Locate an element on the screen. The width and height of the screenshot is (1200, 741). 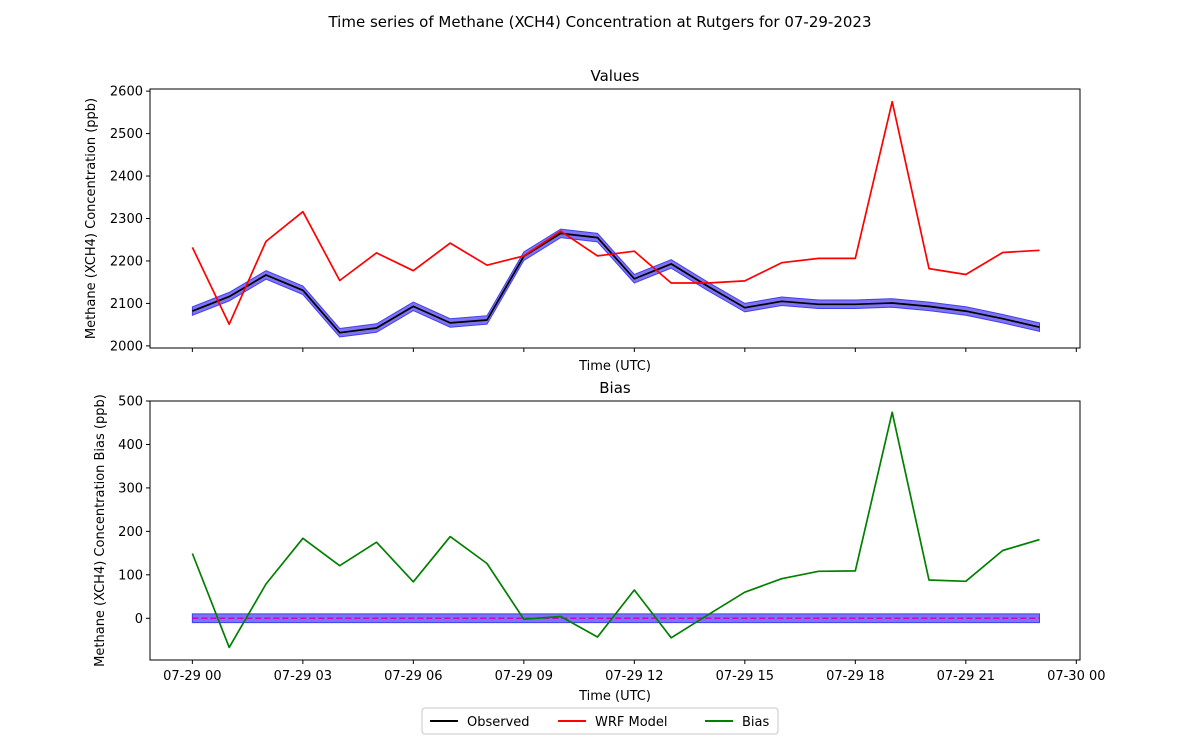
x-tick-label: 07-29 15 is located at coordinates (745, 676).